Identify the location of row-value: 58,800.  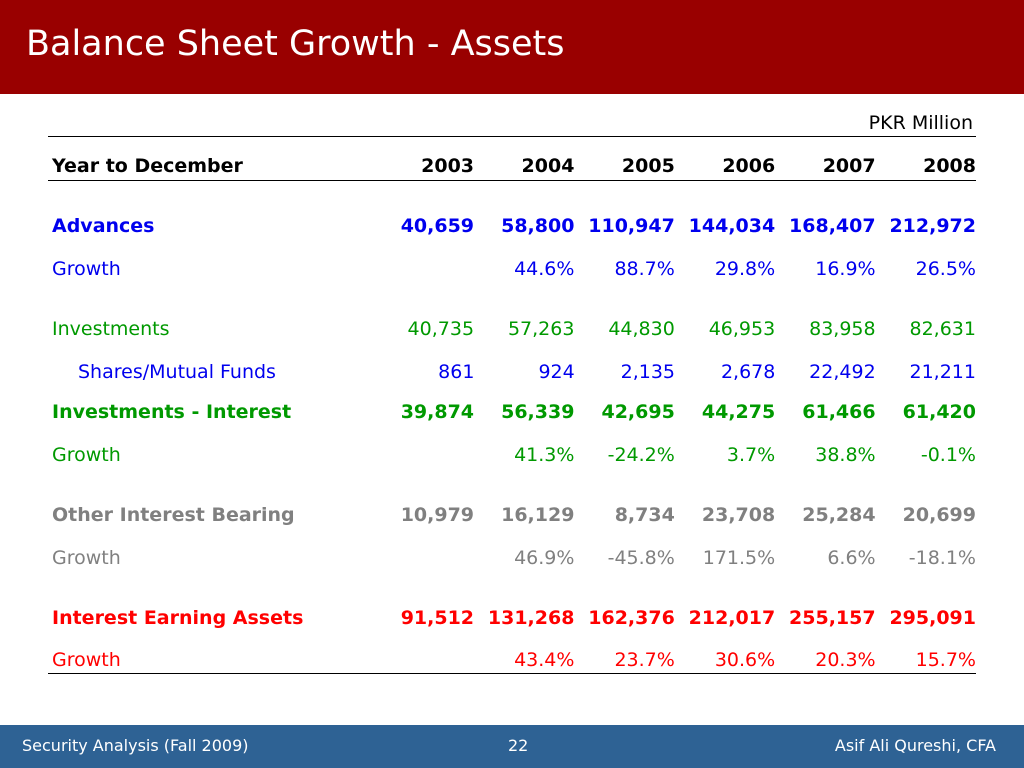
(538, 226).